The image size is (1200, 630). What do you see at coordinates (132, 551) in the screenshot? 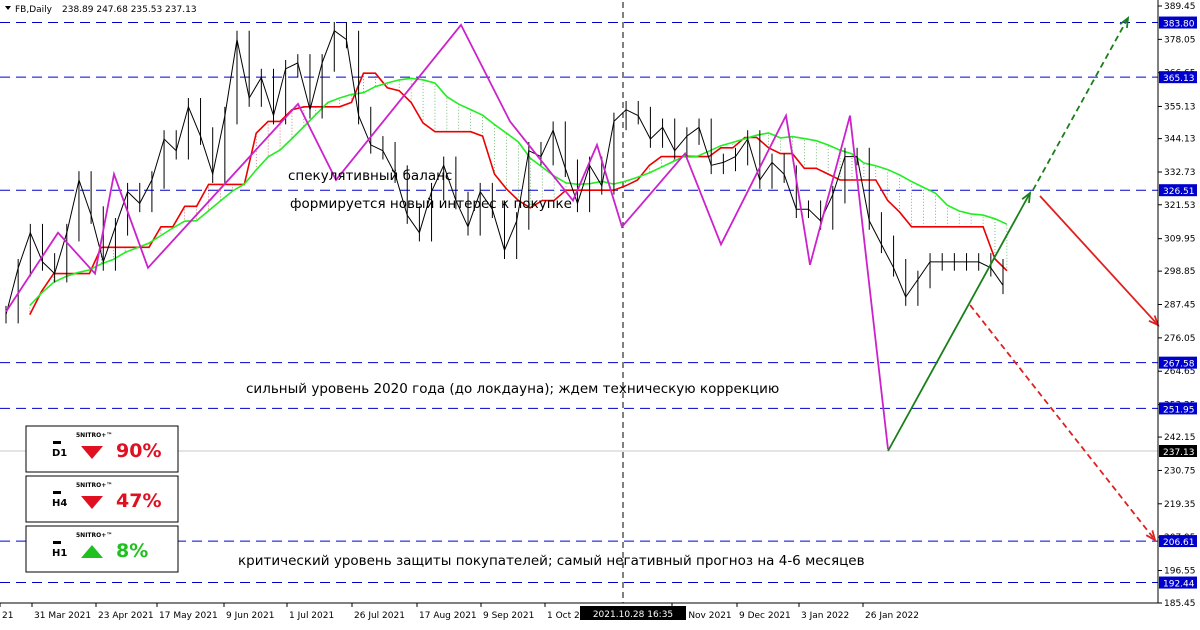
I see `badge-value: 8%` at bounding box center [132, 551].